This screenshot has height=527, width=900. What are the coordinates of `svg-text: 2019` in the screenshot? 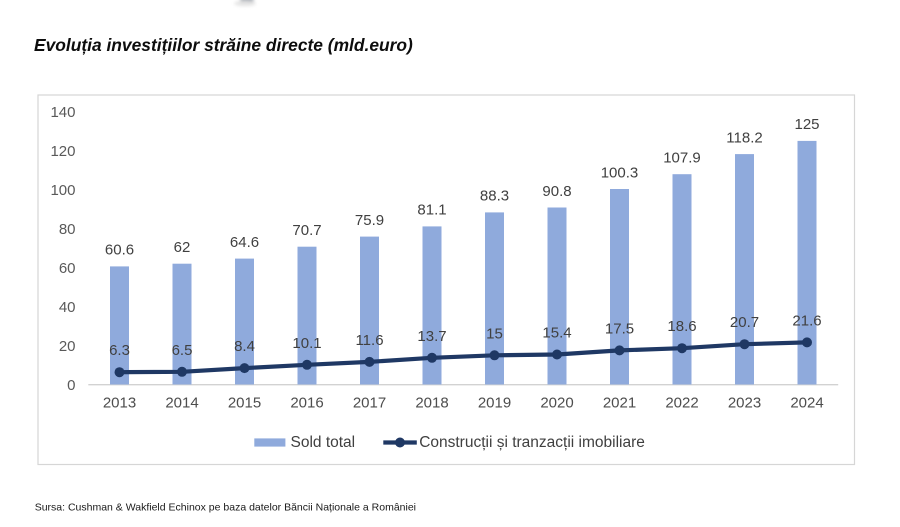 It's located at (494, 403).